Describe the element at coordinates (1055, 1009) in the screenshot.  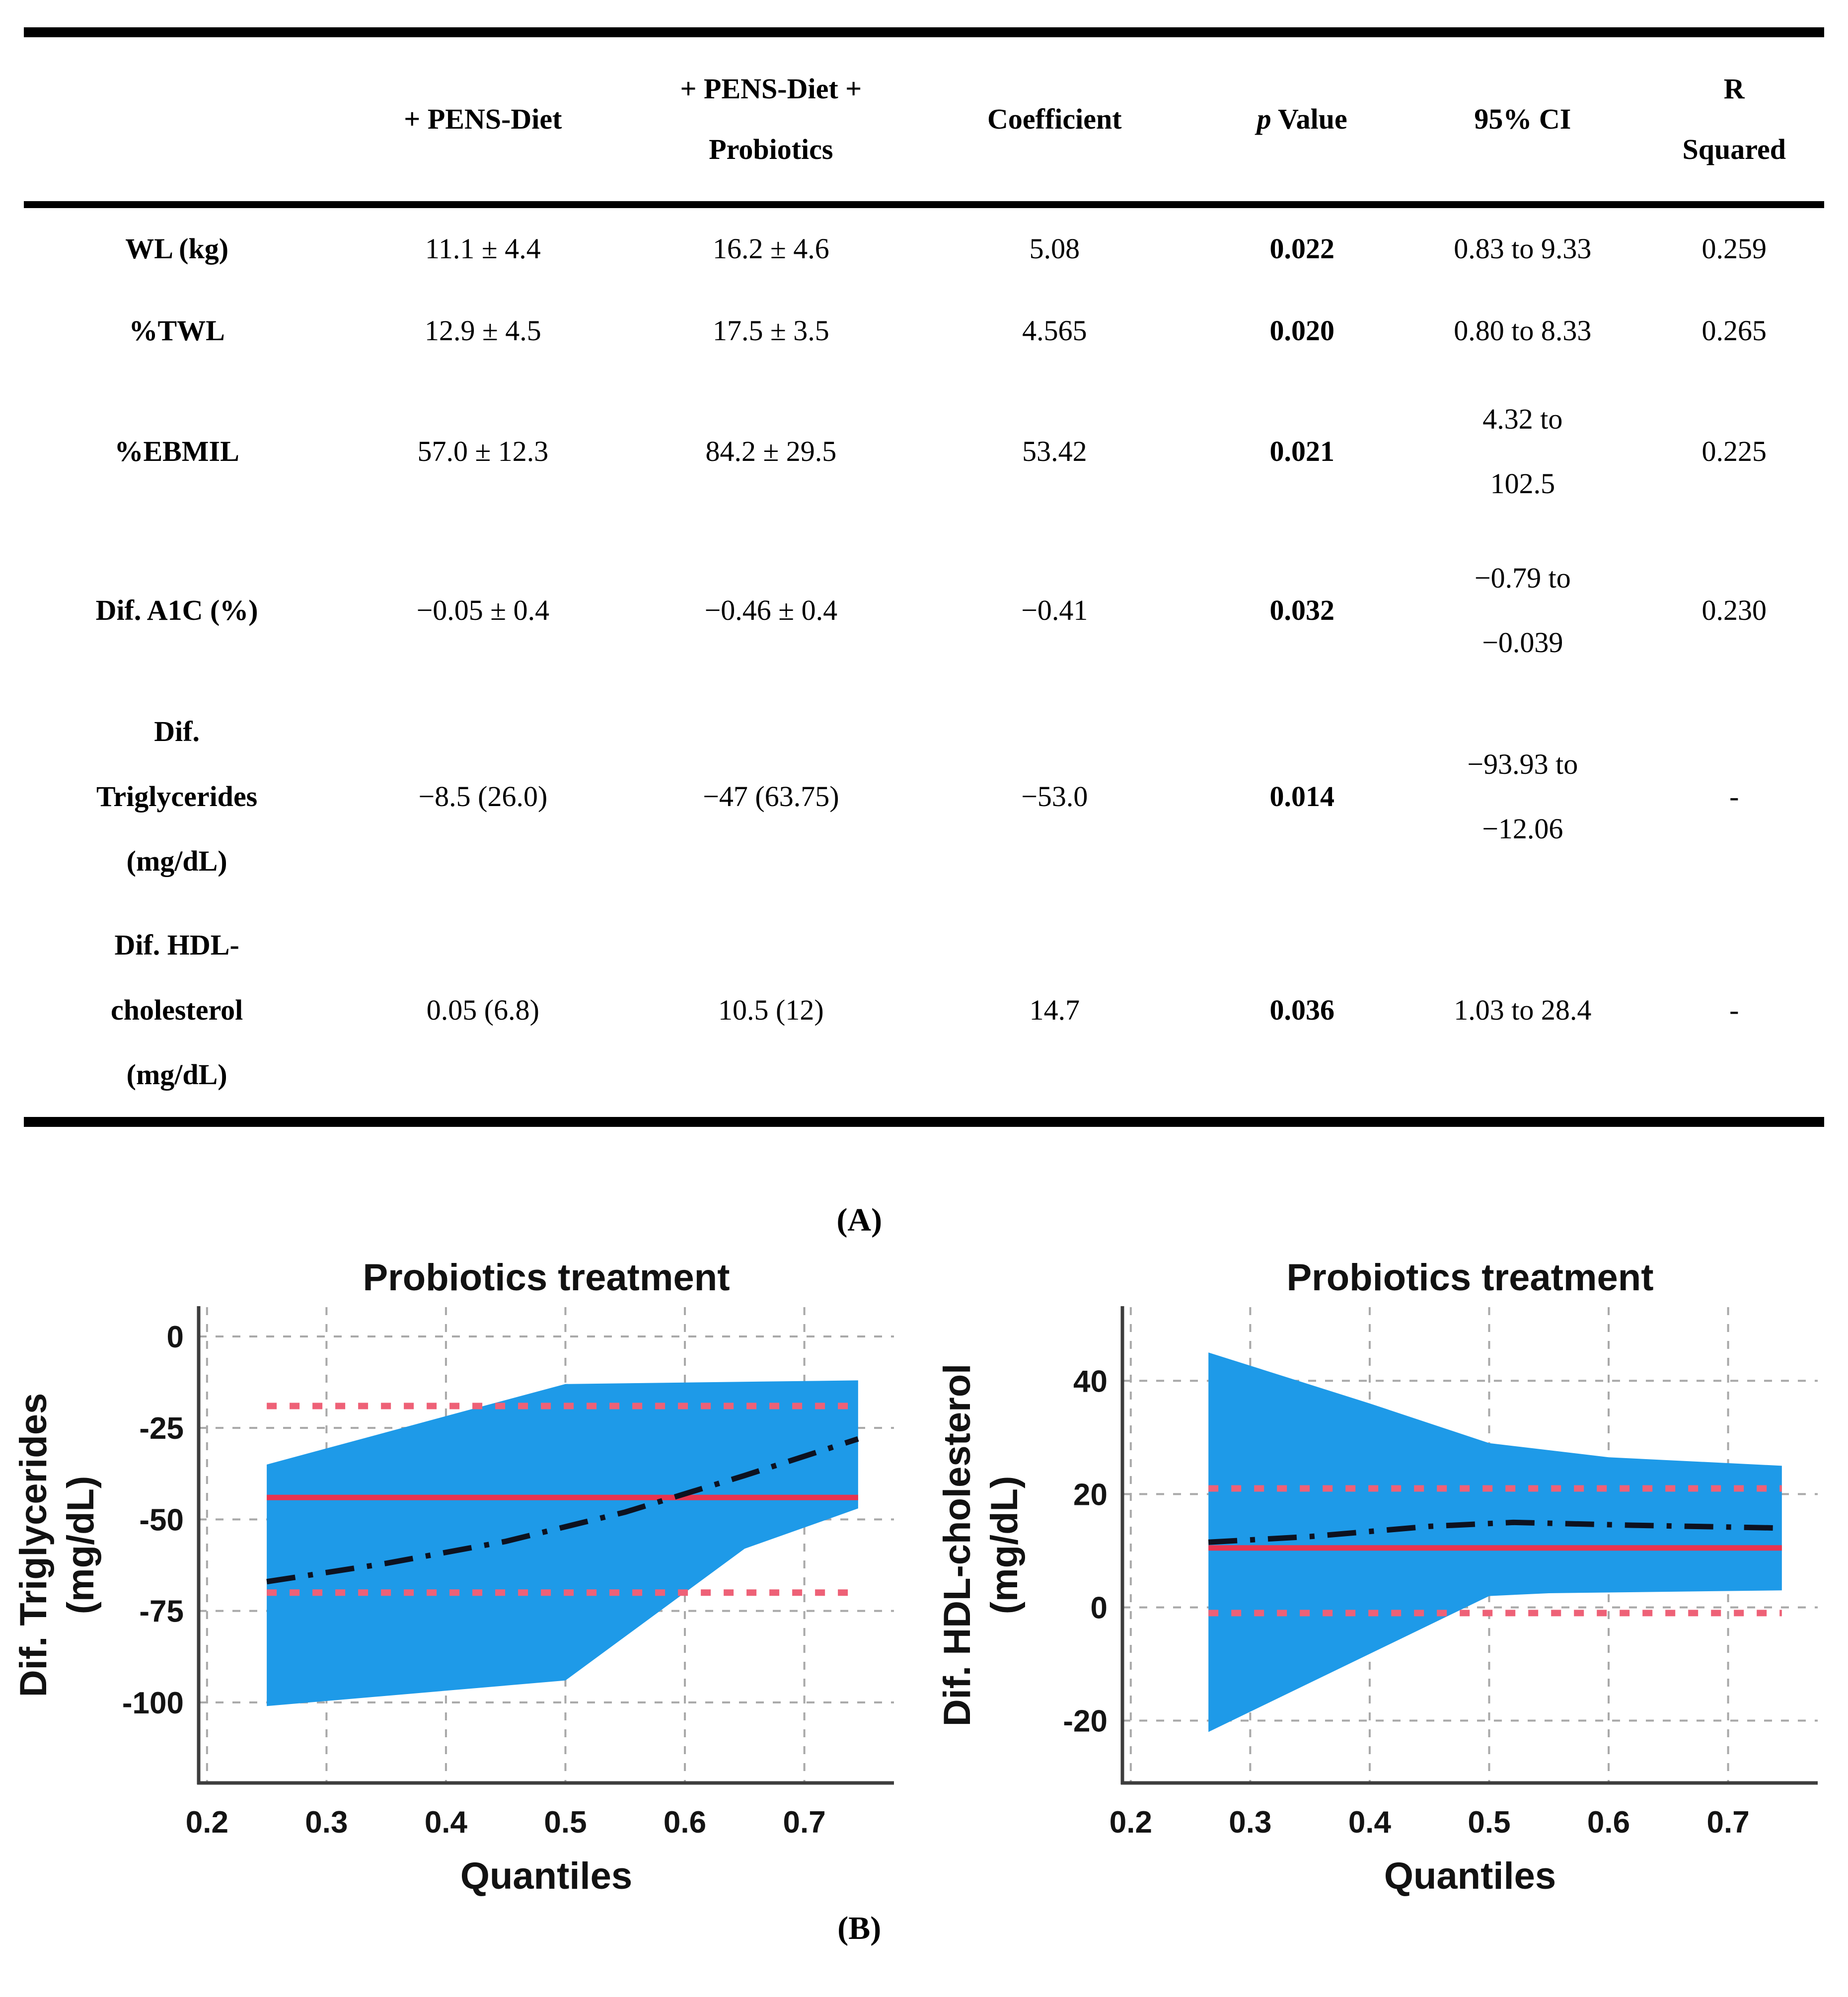
I see `value-coefficient: 14.7` at that location.